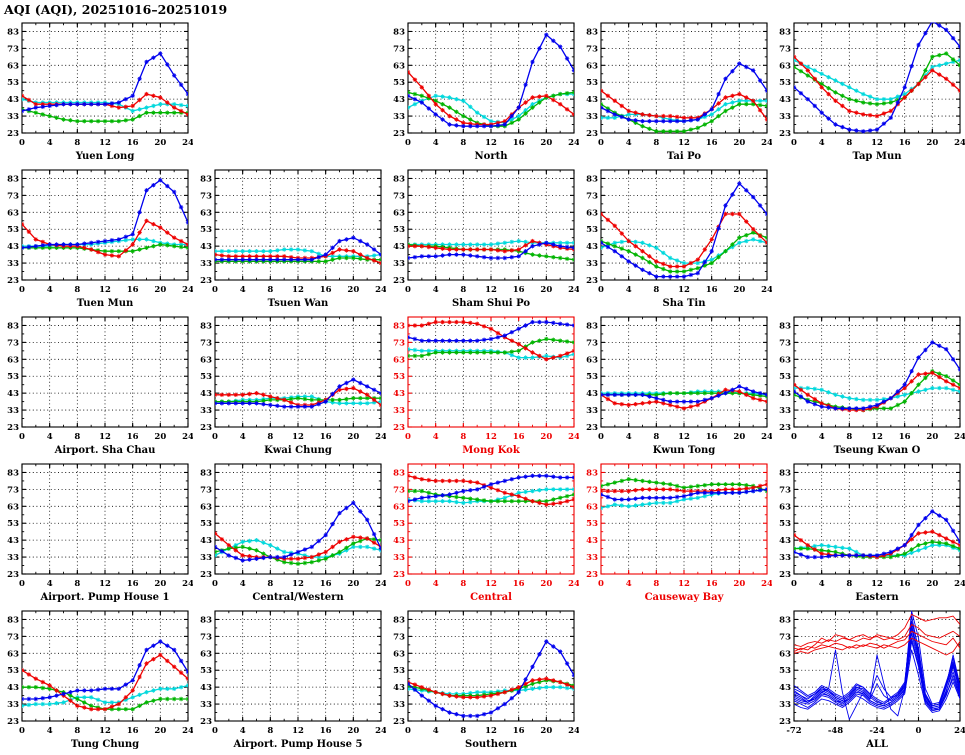 The height and width of the screenshot is (755, 965). I want to click on x-tick-label: 4, so click(436, 437).